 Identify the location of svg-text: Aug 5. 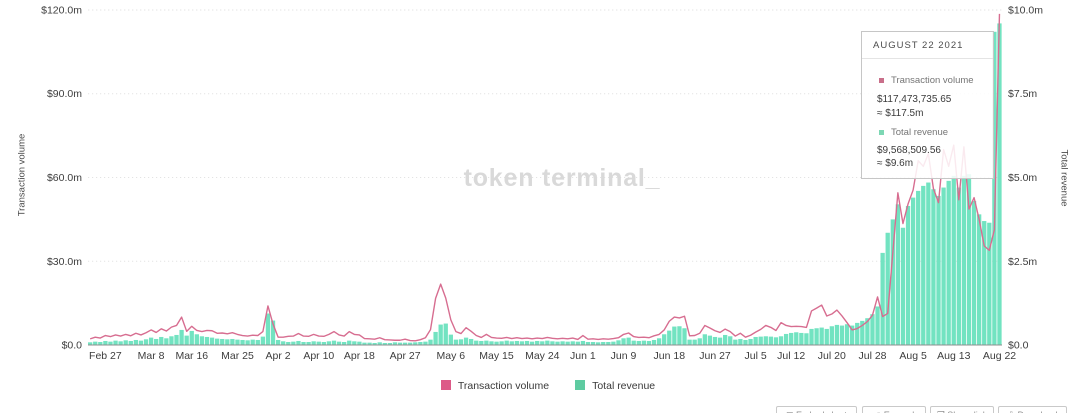
(913, 356).